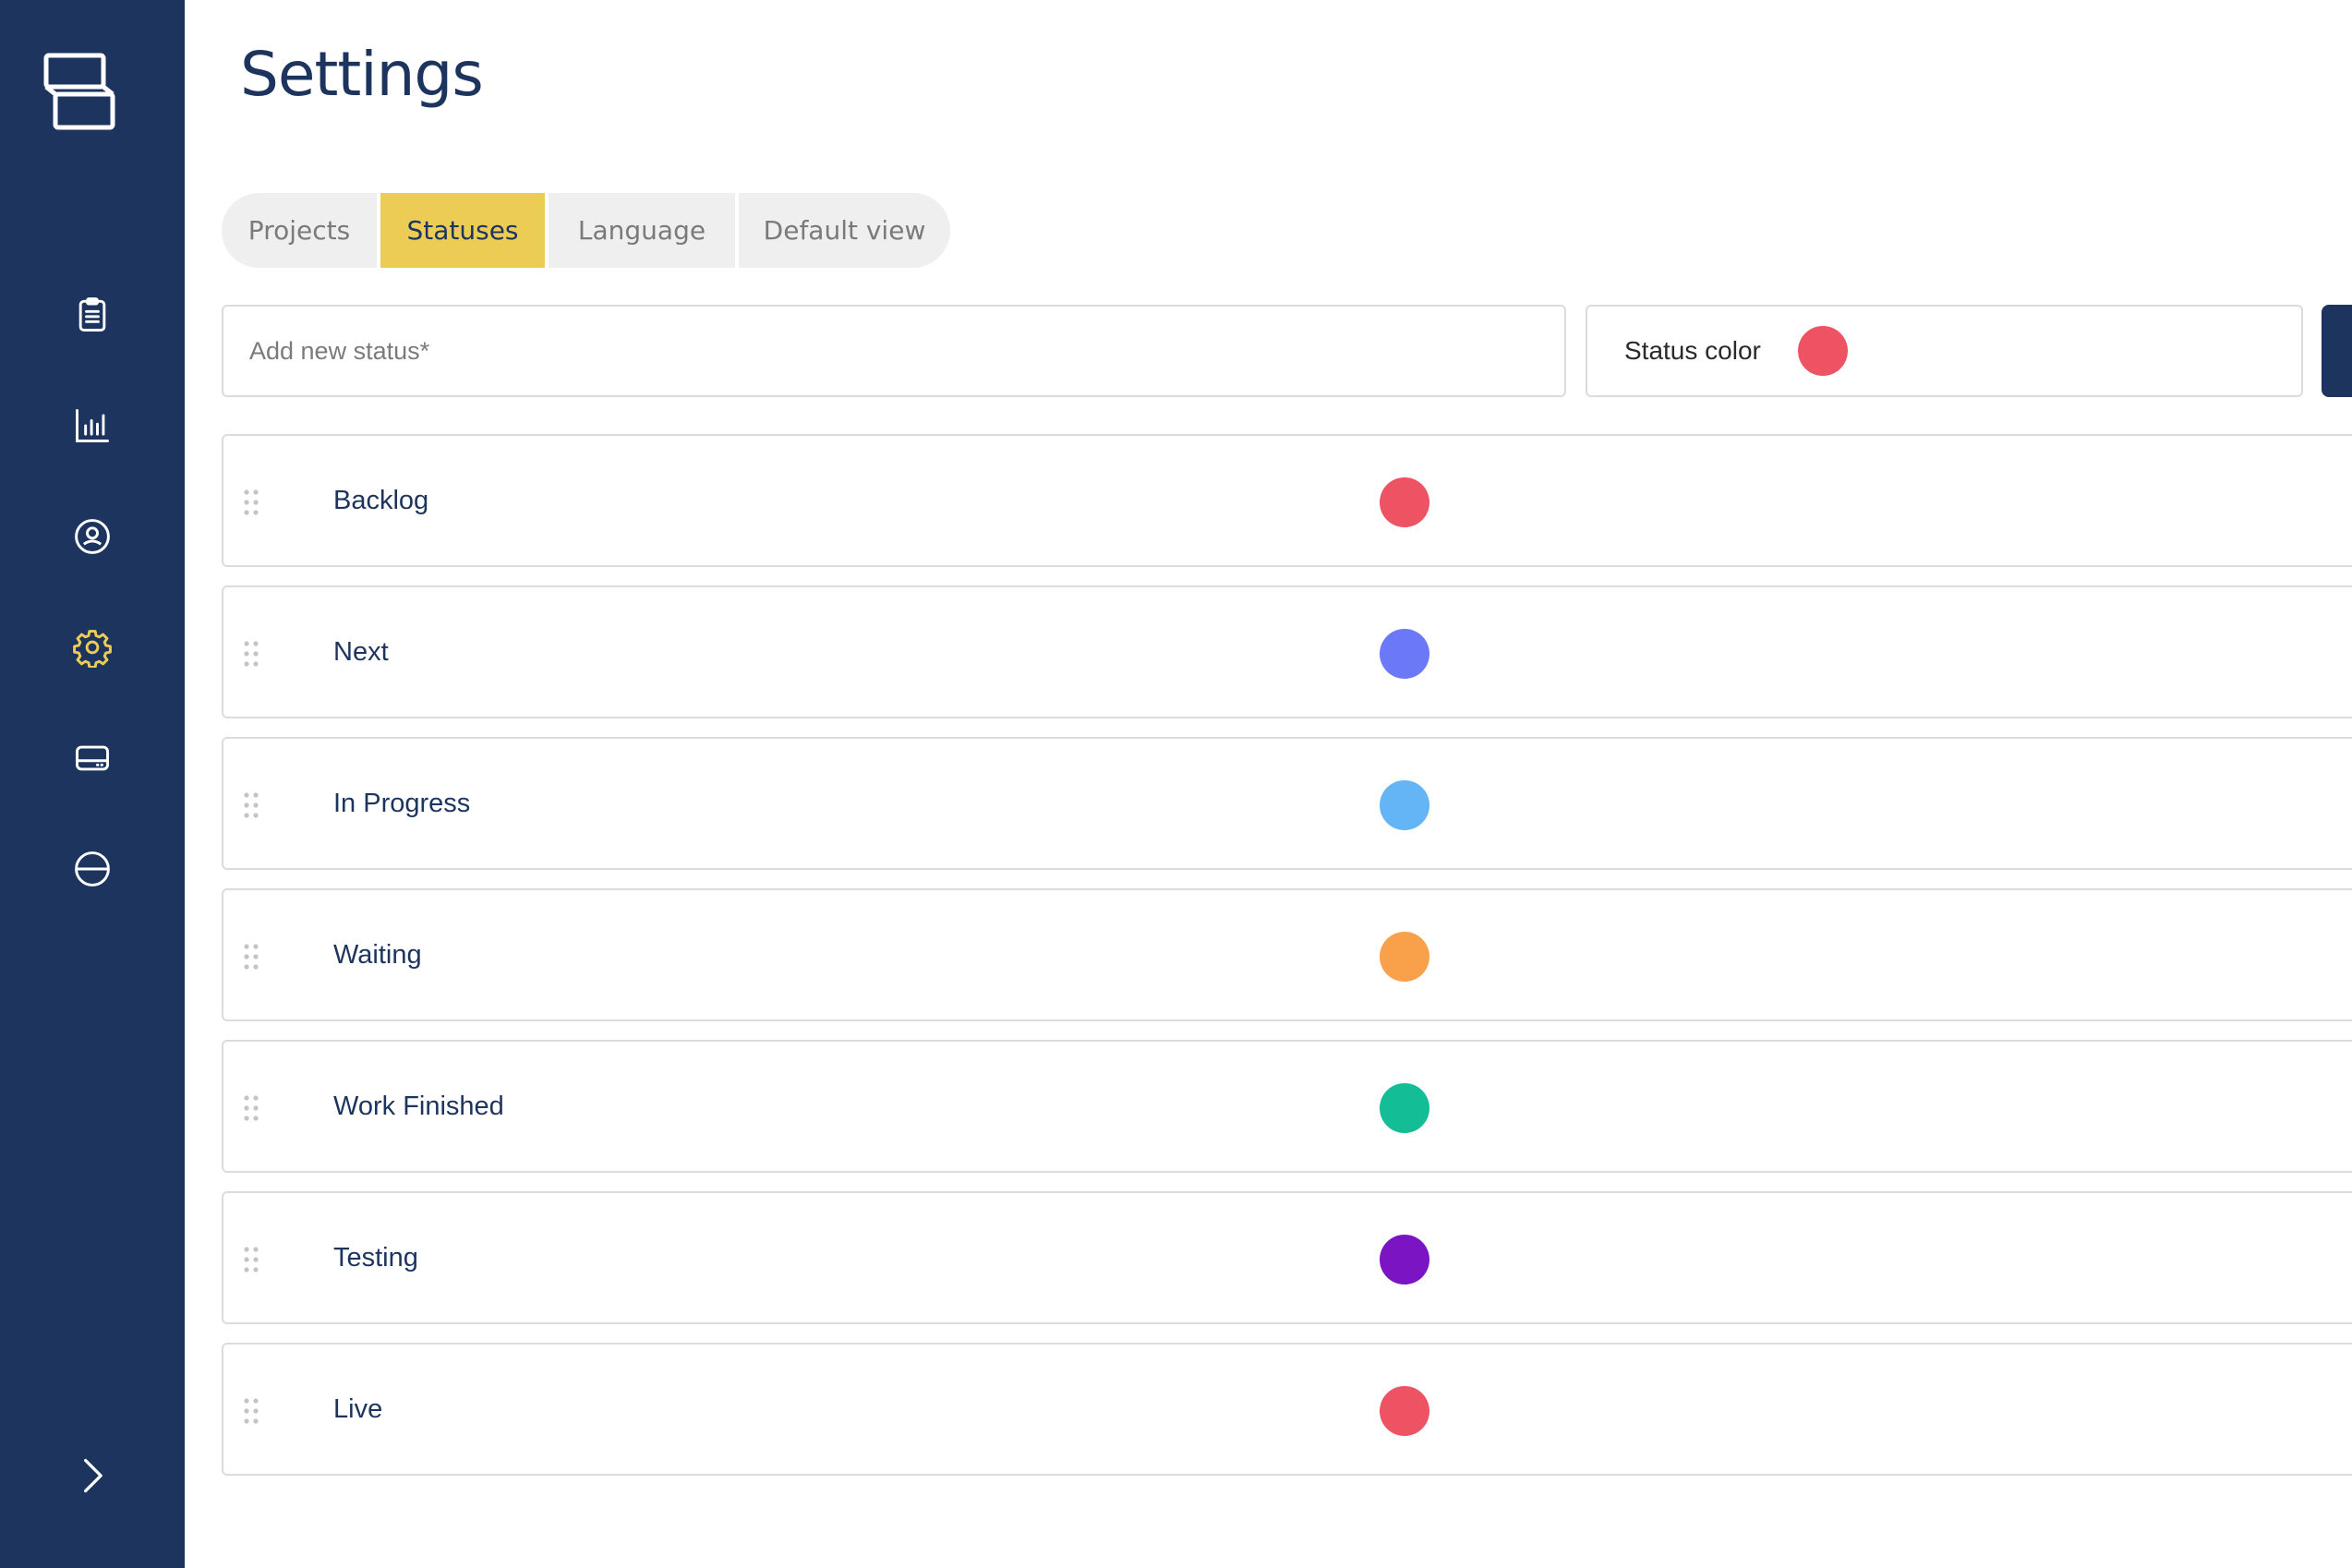 Image resolution: width=2352 pixels, height=1568 pixels. I want to click on add-status-button, so click(2337, 351).